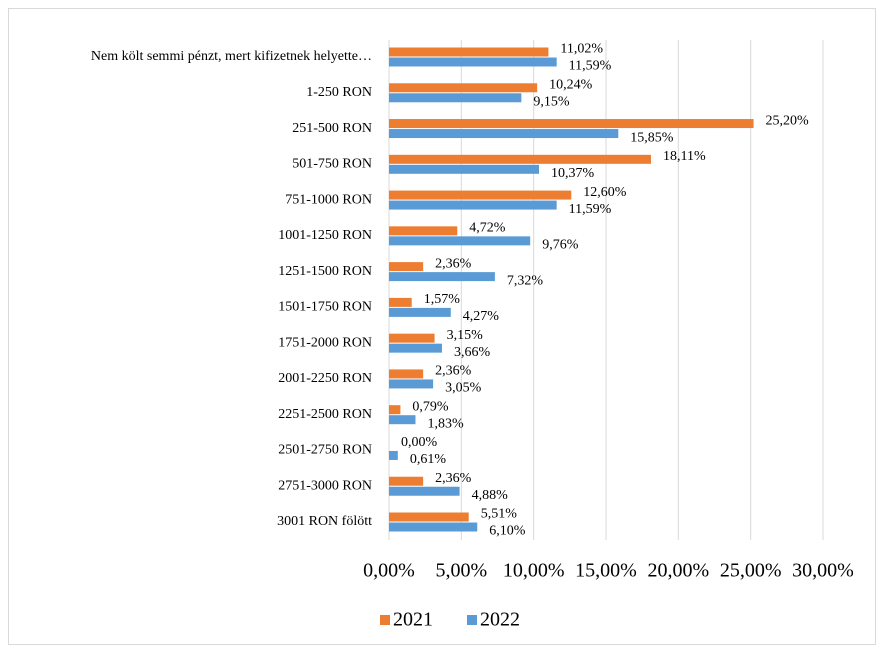 This screenshot has width=884, height=653. What do you see at coordinates (332, 164) in the screenshot?
I see `y-tick-label: 501-750 RON` at bounding box center [332, 164].